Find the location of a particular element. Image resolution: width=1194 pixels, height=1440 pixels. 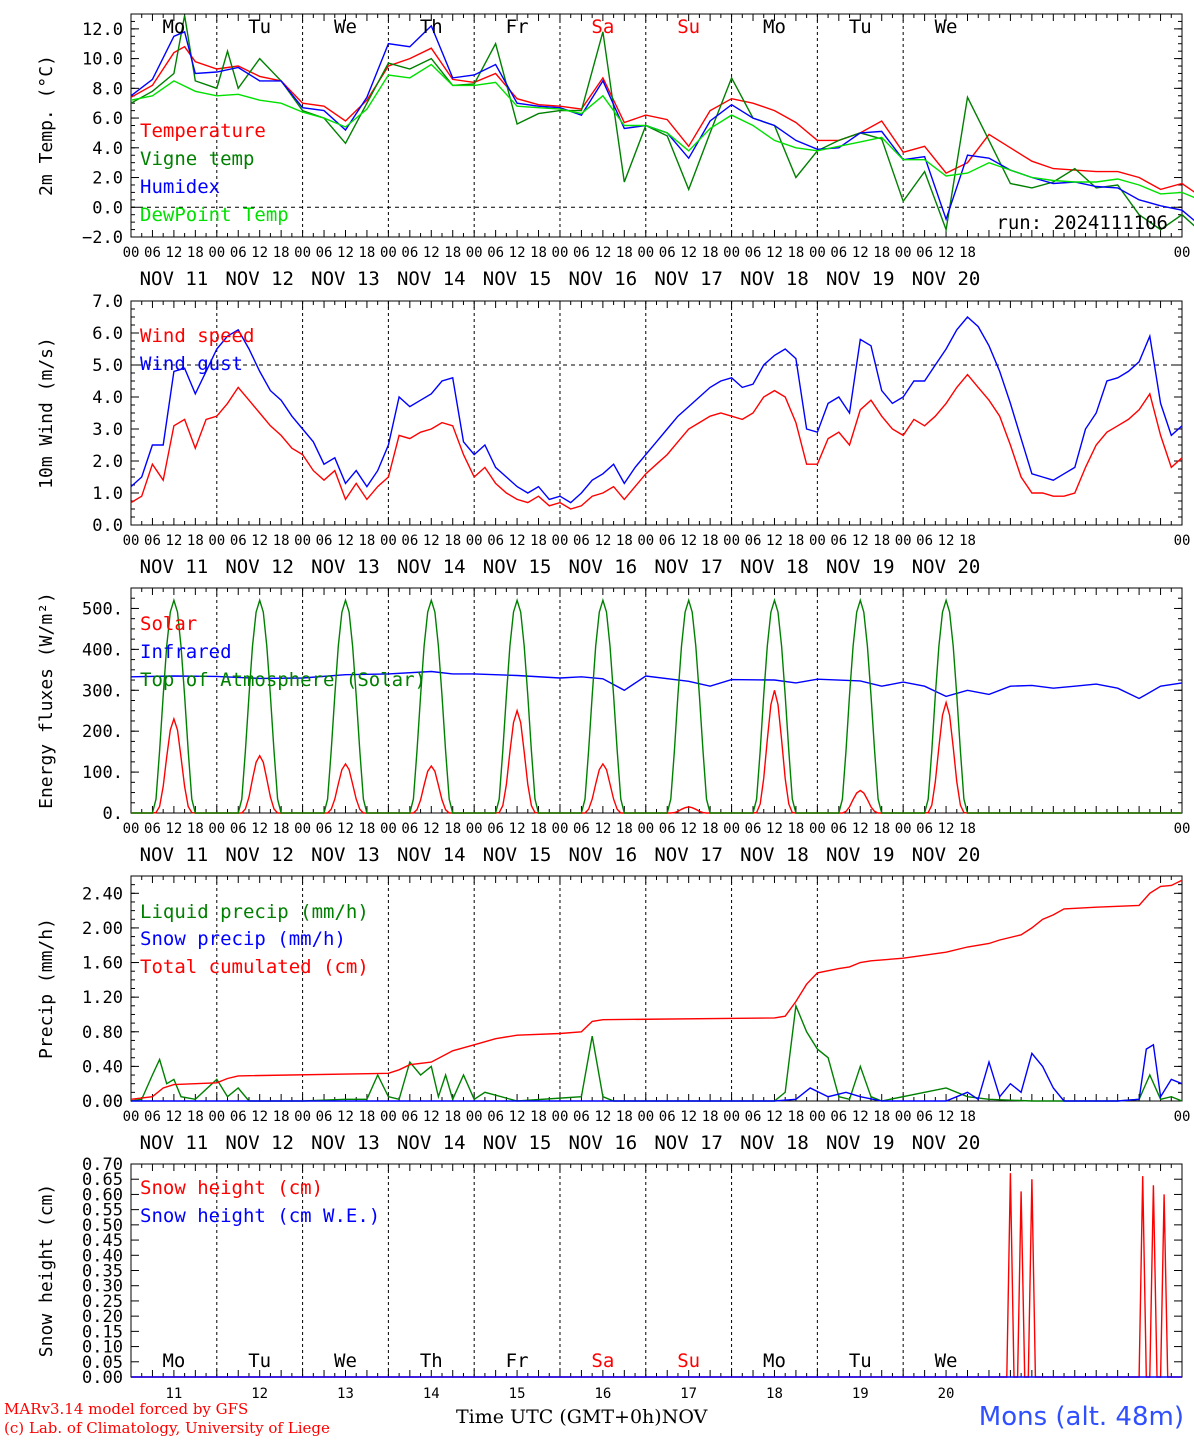

legend-entry: Snow precip (mm/h) is located at coordinates (243, 939).